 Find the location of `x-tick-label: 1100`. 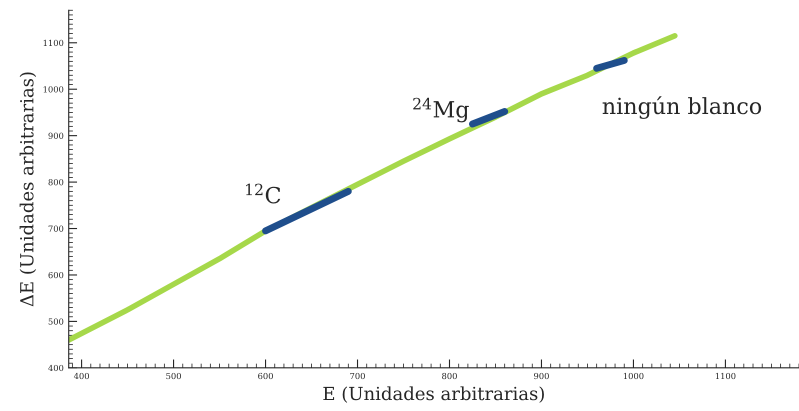

x-tick-label: 1100 is located at coordinates (726, 376).